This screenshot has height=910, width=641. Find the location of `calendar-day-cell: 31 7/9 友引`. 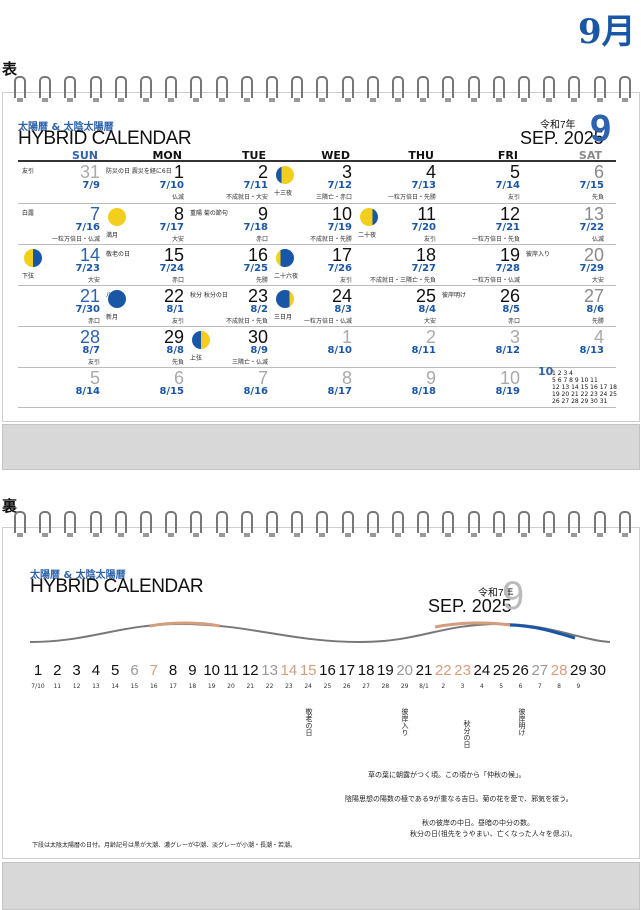

calendar-day-cell: 31 7/9 友引 is located at coordinates (60, 181).